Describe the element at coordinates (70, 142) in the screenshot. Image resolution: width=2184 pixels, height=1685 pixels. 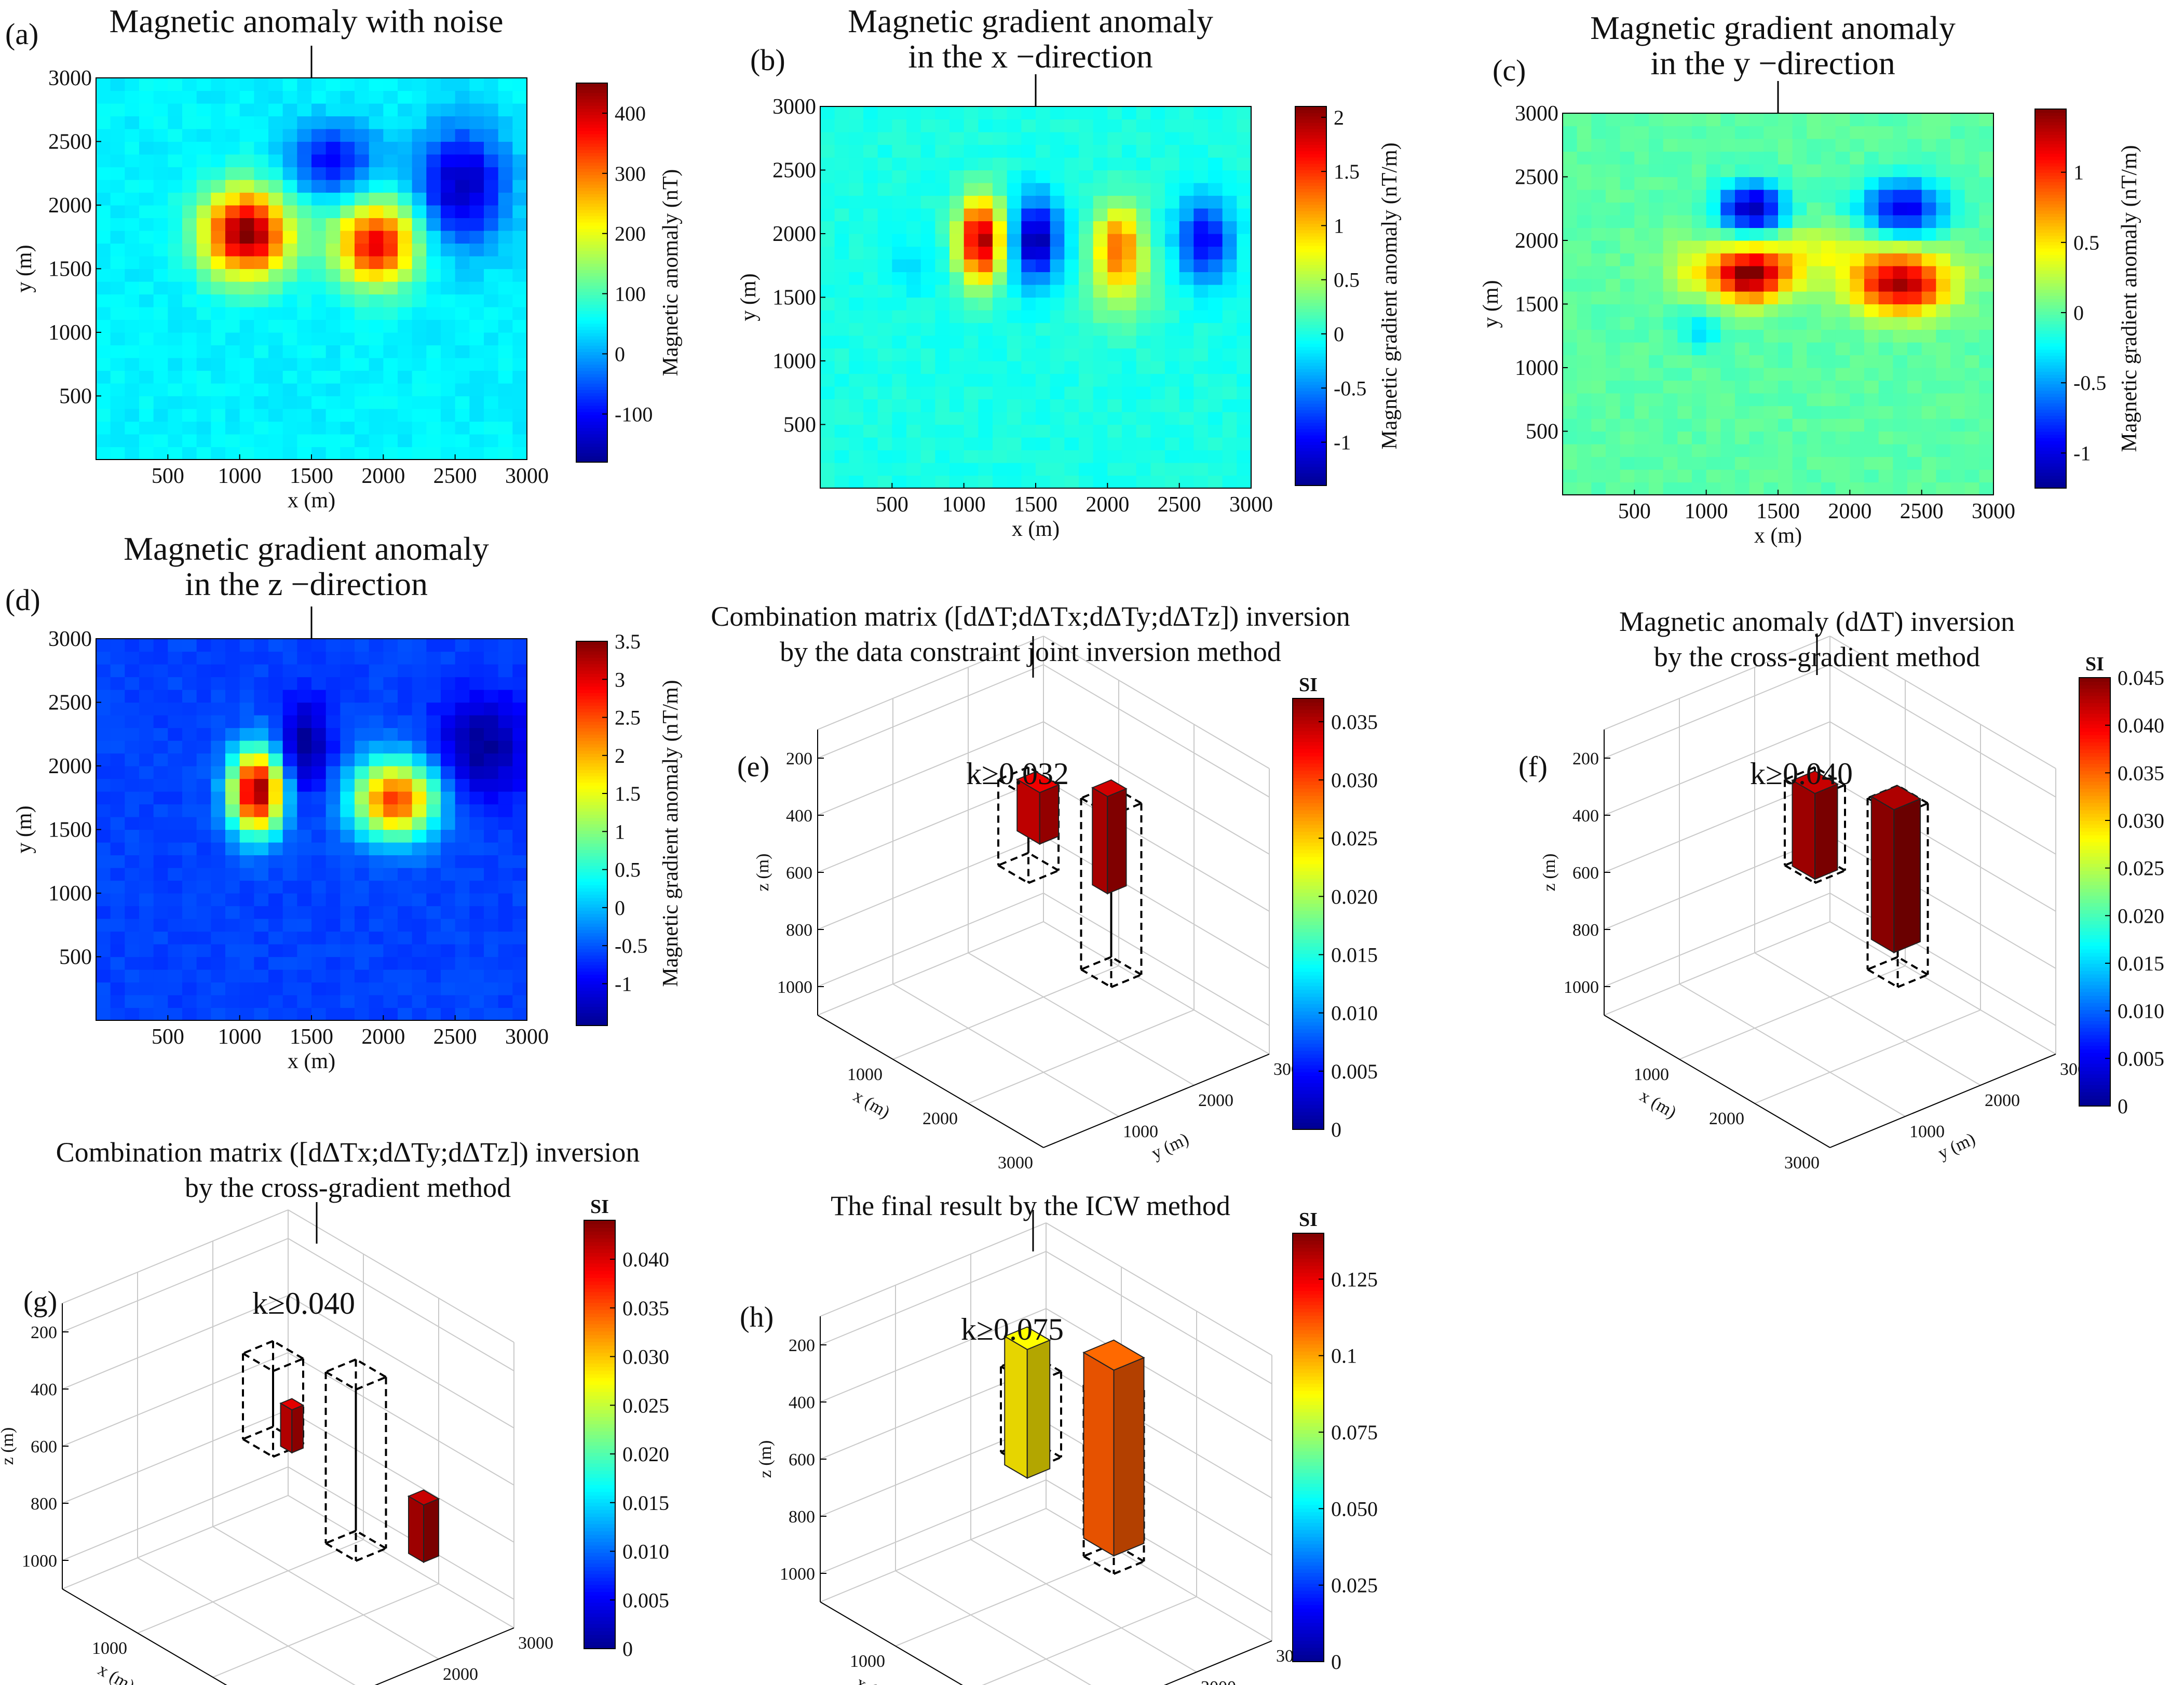
I see `y-tick-label: 2500` at that location.